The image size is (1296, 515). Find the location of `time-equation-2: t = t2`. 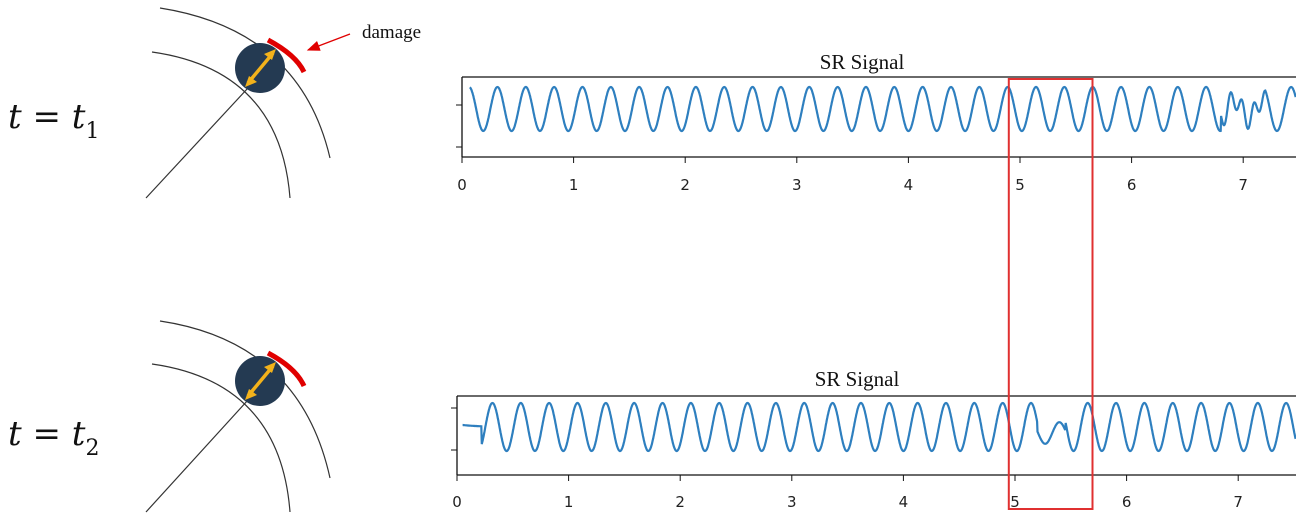

time-equation-2: t = t2 is located at coordinates (53, 437).